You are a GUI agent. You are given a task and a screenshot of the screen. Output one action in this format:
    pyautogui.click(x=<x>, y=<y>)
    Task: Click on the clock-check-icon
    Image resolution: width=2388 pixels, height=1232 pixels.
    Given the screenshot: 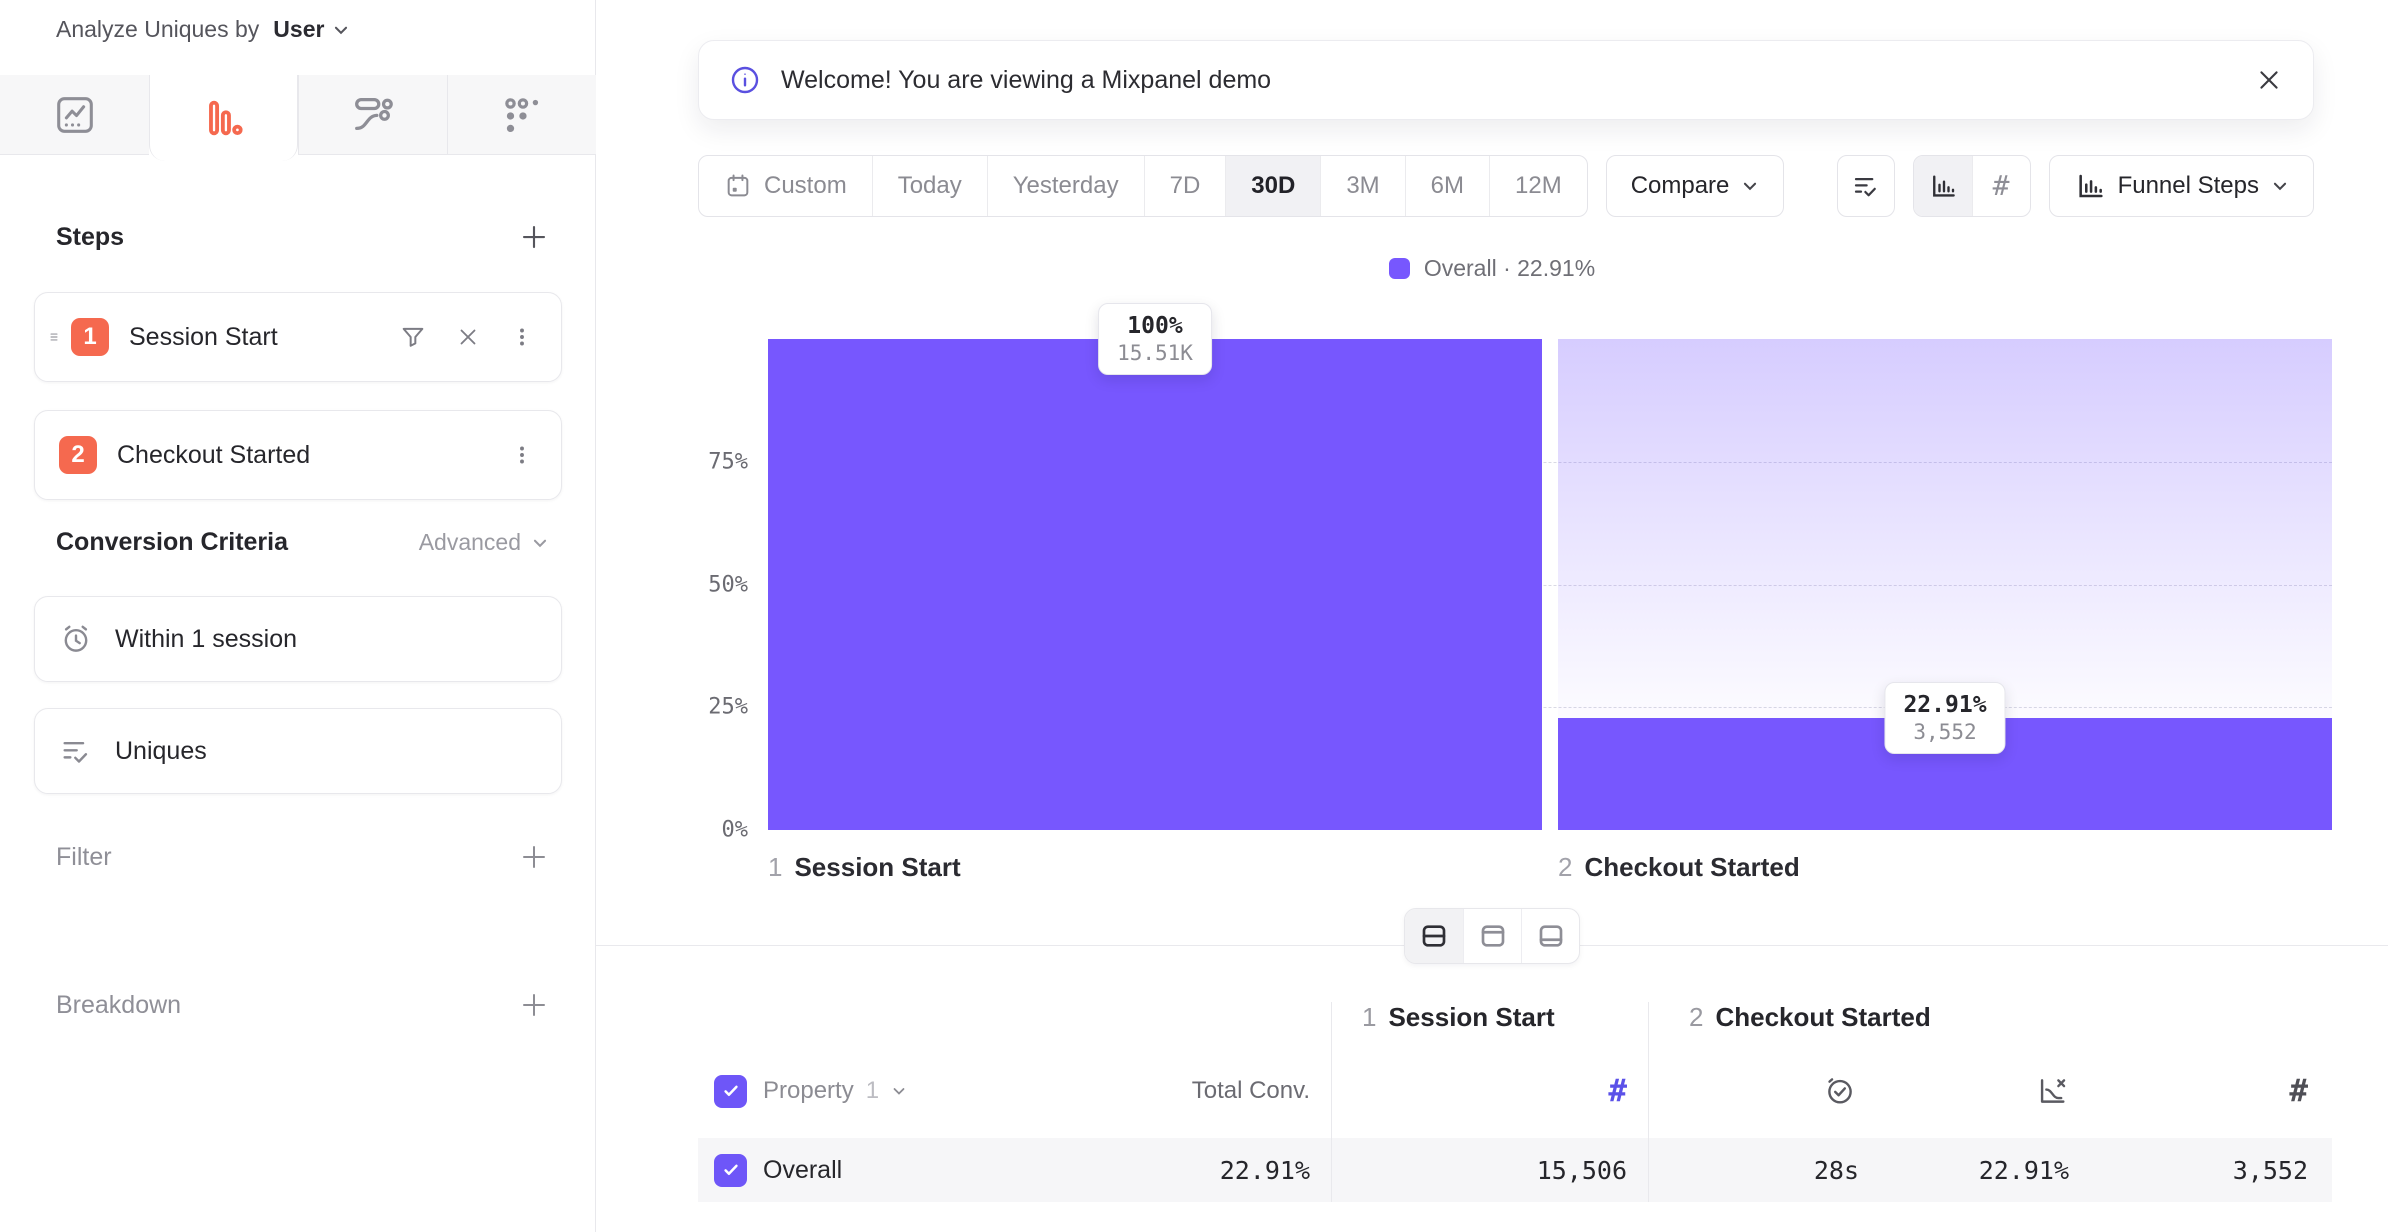 What is the action you would take?
    pyautogui.click(x=1840, y=1091)
    